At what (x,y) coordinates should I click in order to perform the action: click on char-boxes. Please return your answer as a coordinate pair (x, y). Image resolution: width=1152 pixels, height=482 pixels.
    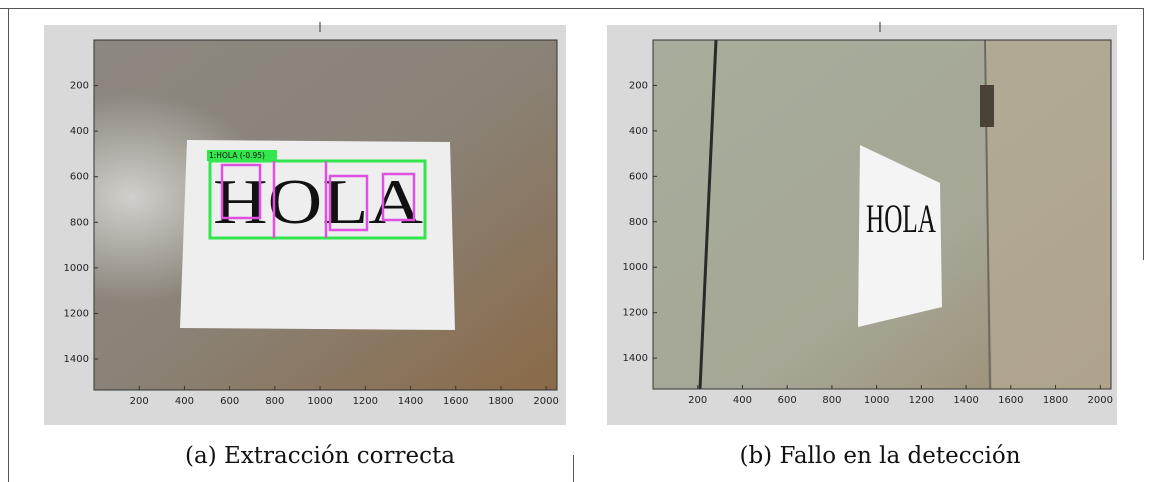
    Looking at the image, I should click on (318, 199).